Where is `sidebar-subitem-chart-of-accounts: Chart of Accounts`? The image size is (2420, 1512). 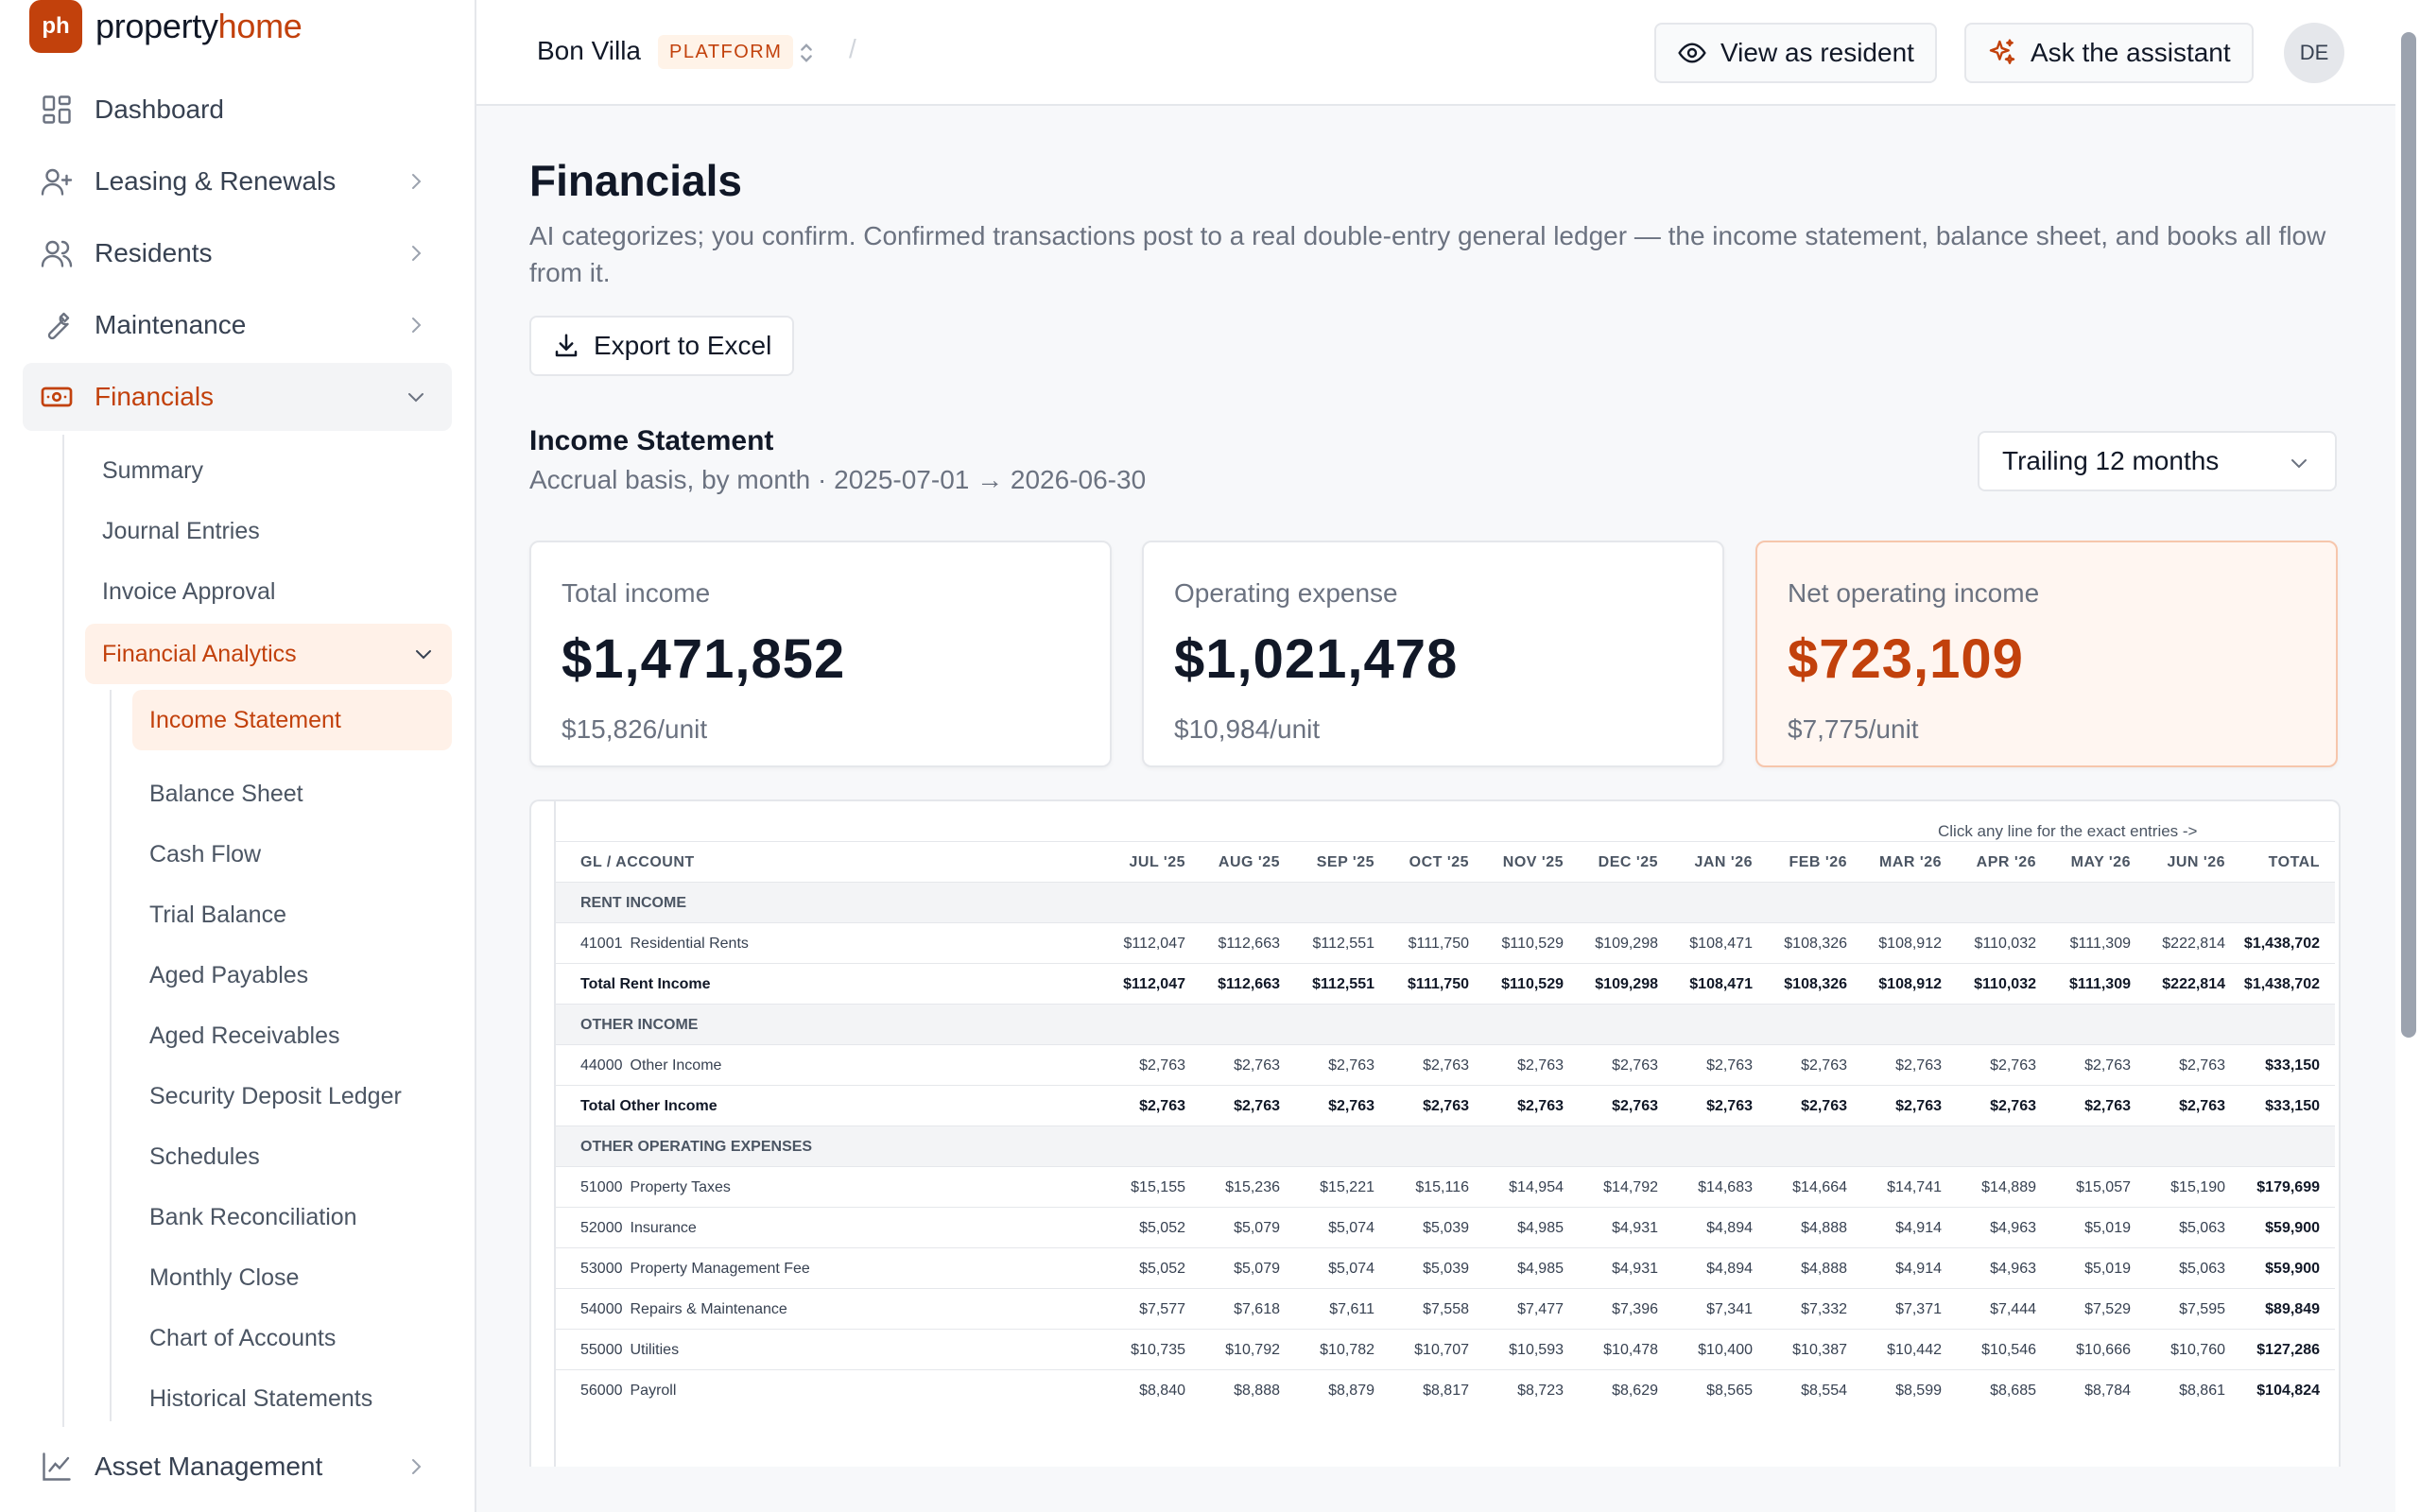 sidebar-subitem-chart-of-accounts: Chart of Accounts is located at coordinates (243, 1337).